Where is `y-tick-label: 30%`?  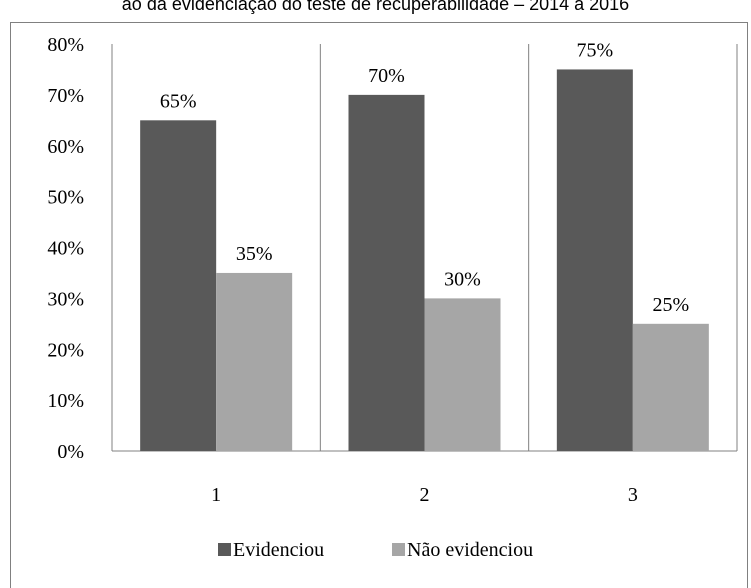
y-tick-label: 30% is located at coordinates (65, 299).